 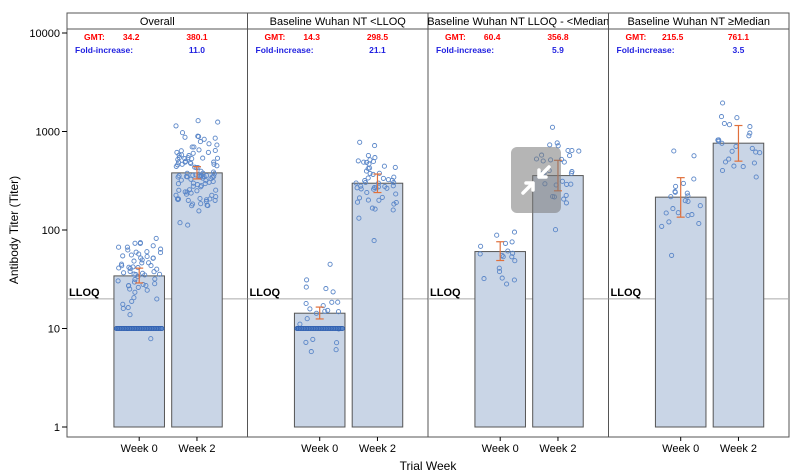 I want to click on gmt-week0-value: 34.2, so click(x=131, y=37).